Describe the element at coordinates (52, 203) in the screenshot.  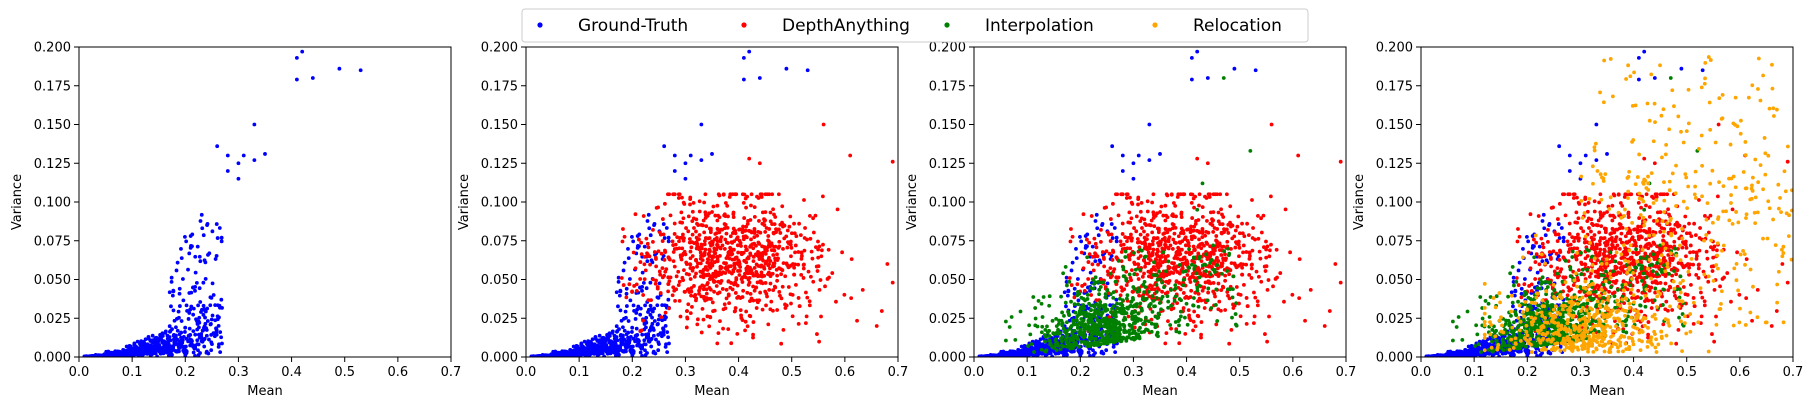
I see `y-tick-label: 0.100` at that location.